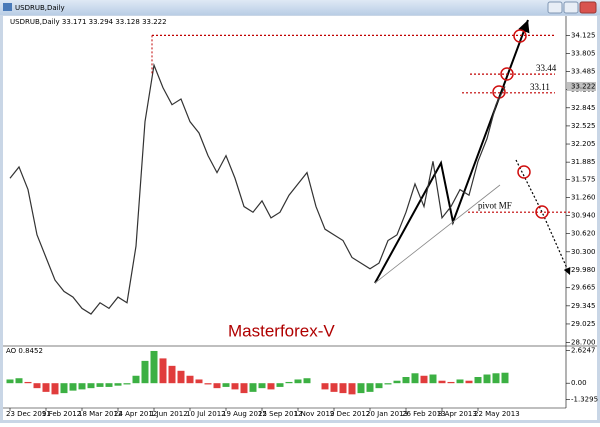 This screenshot has height=427, width=600. I want to click on target-label: 33.11, so click(540, 87).